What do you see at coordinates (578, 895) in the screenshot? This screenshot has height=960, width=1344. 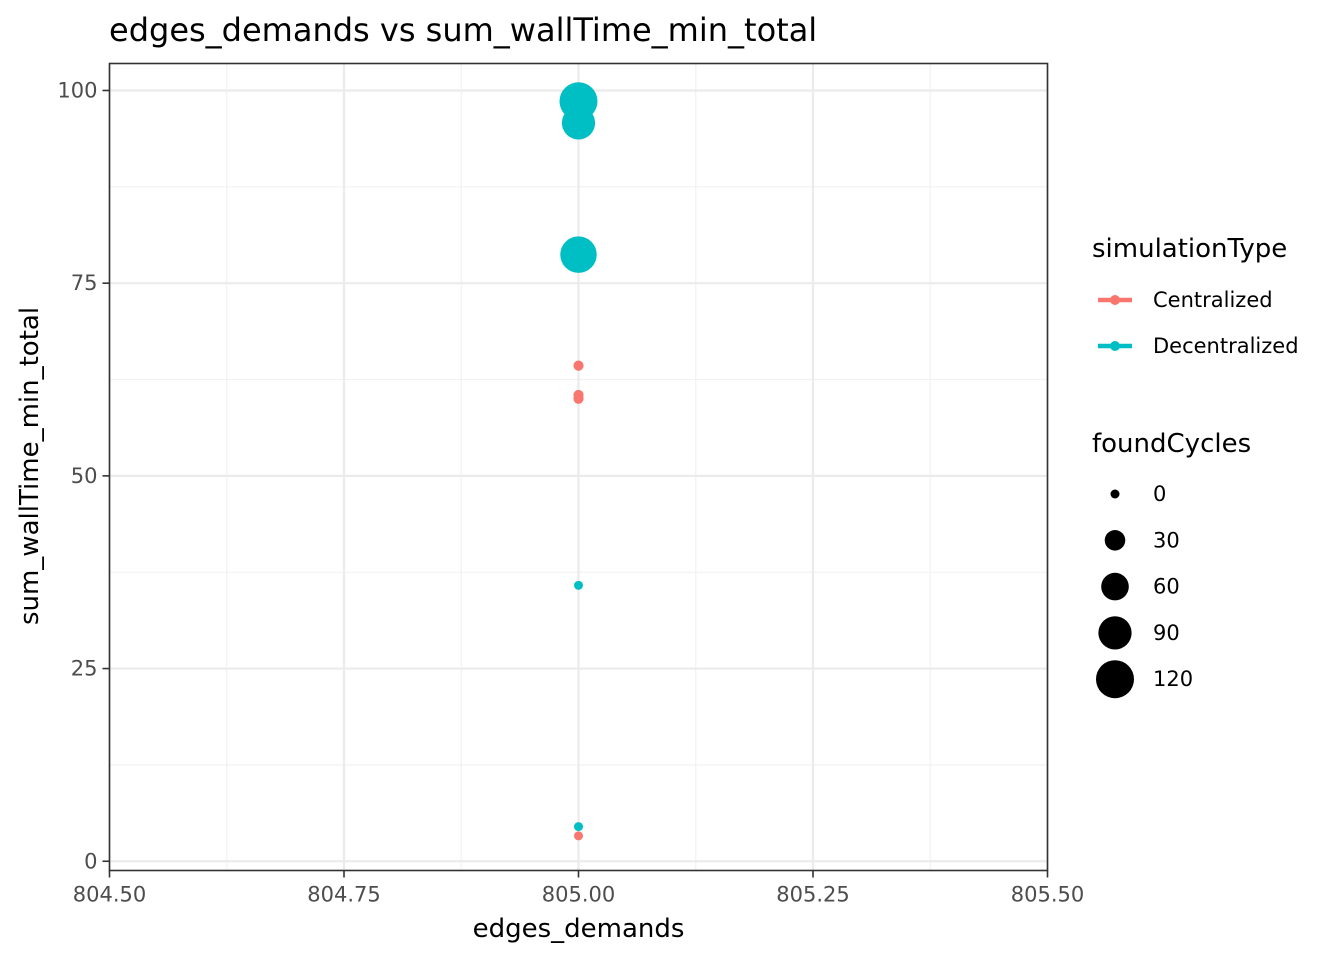 I see `x-tick-label: 805.00` at bounding box center [578, 895].